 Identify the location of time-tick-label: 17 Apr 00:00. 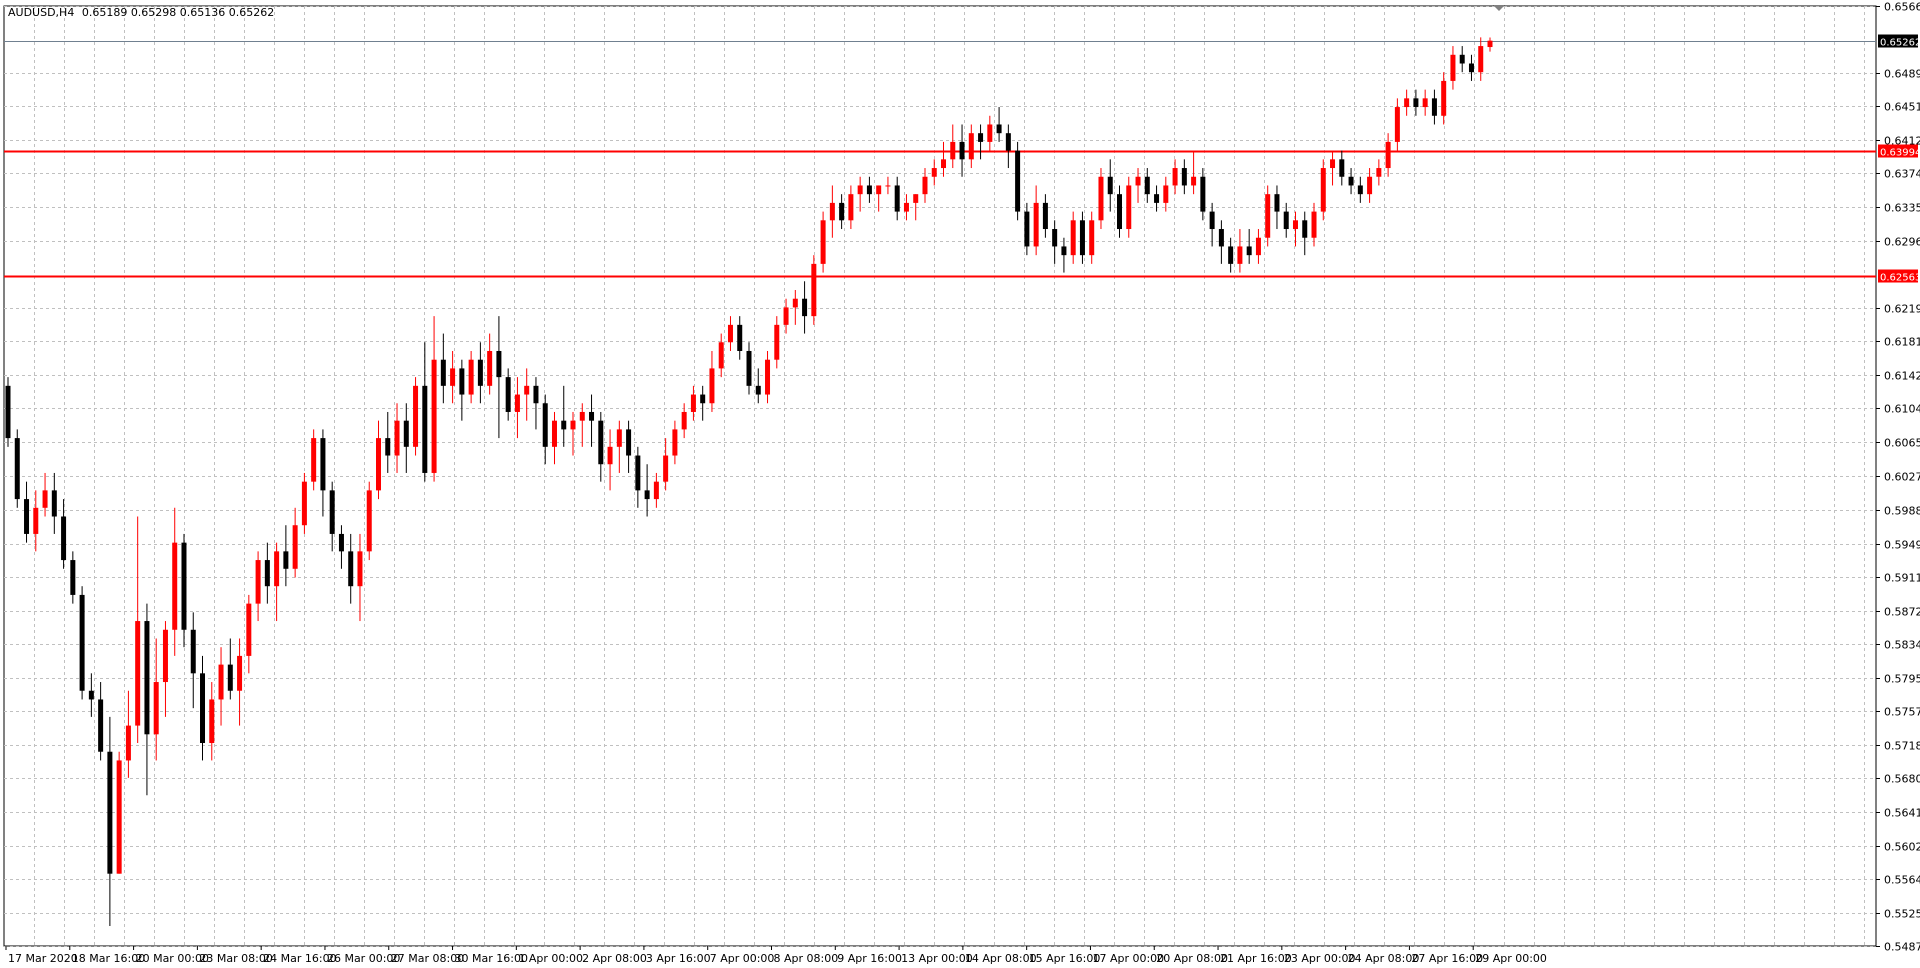
(1128, 958).